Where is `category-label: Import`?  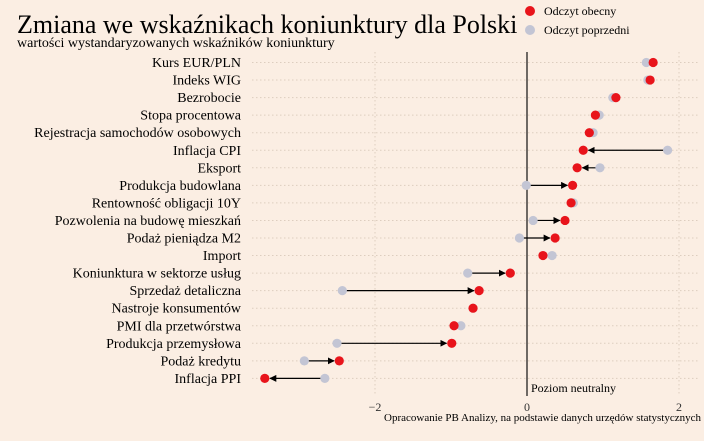
category-label: Import is located at coordinates (222, 256).